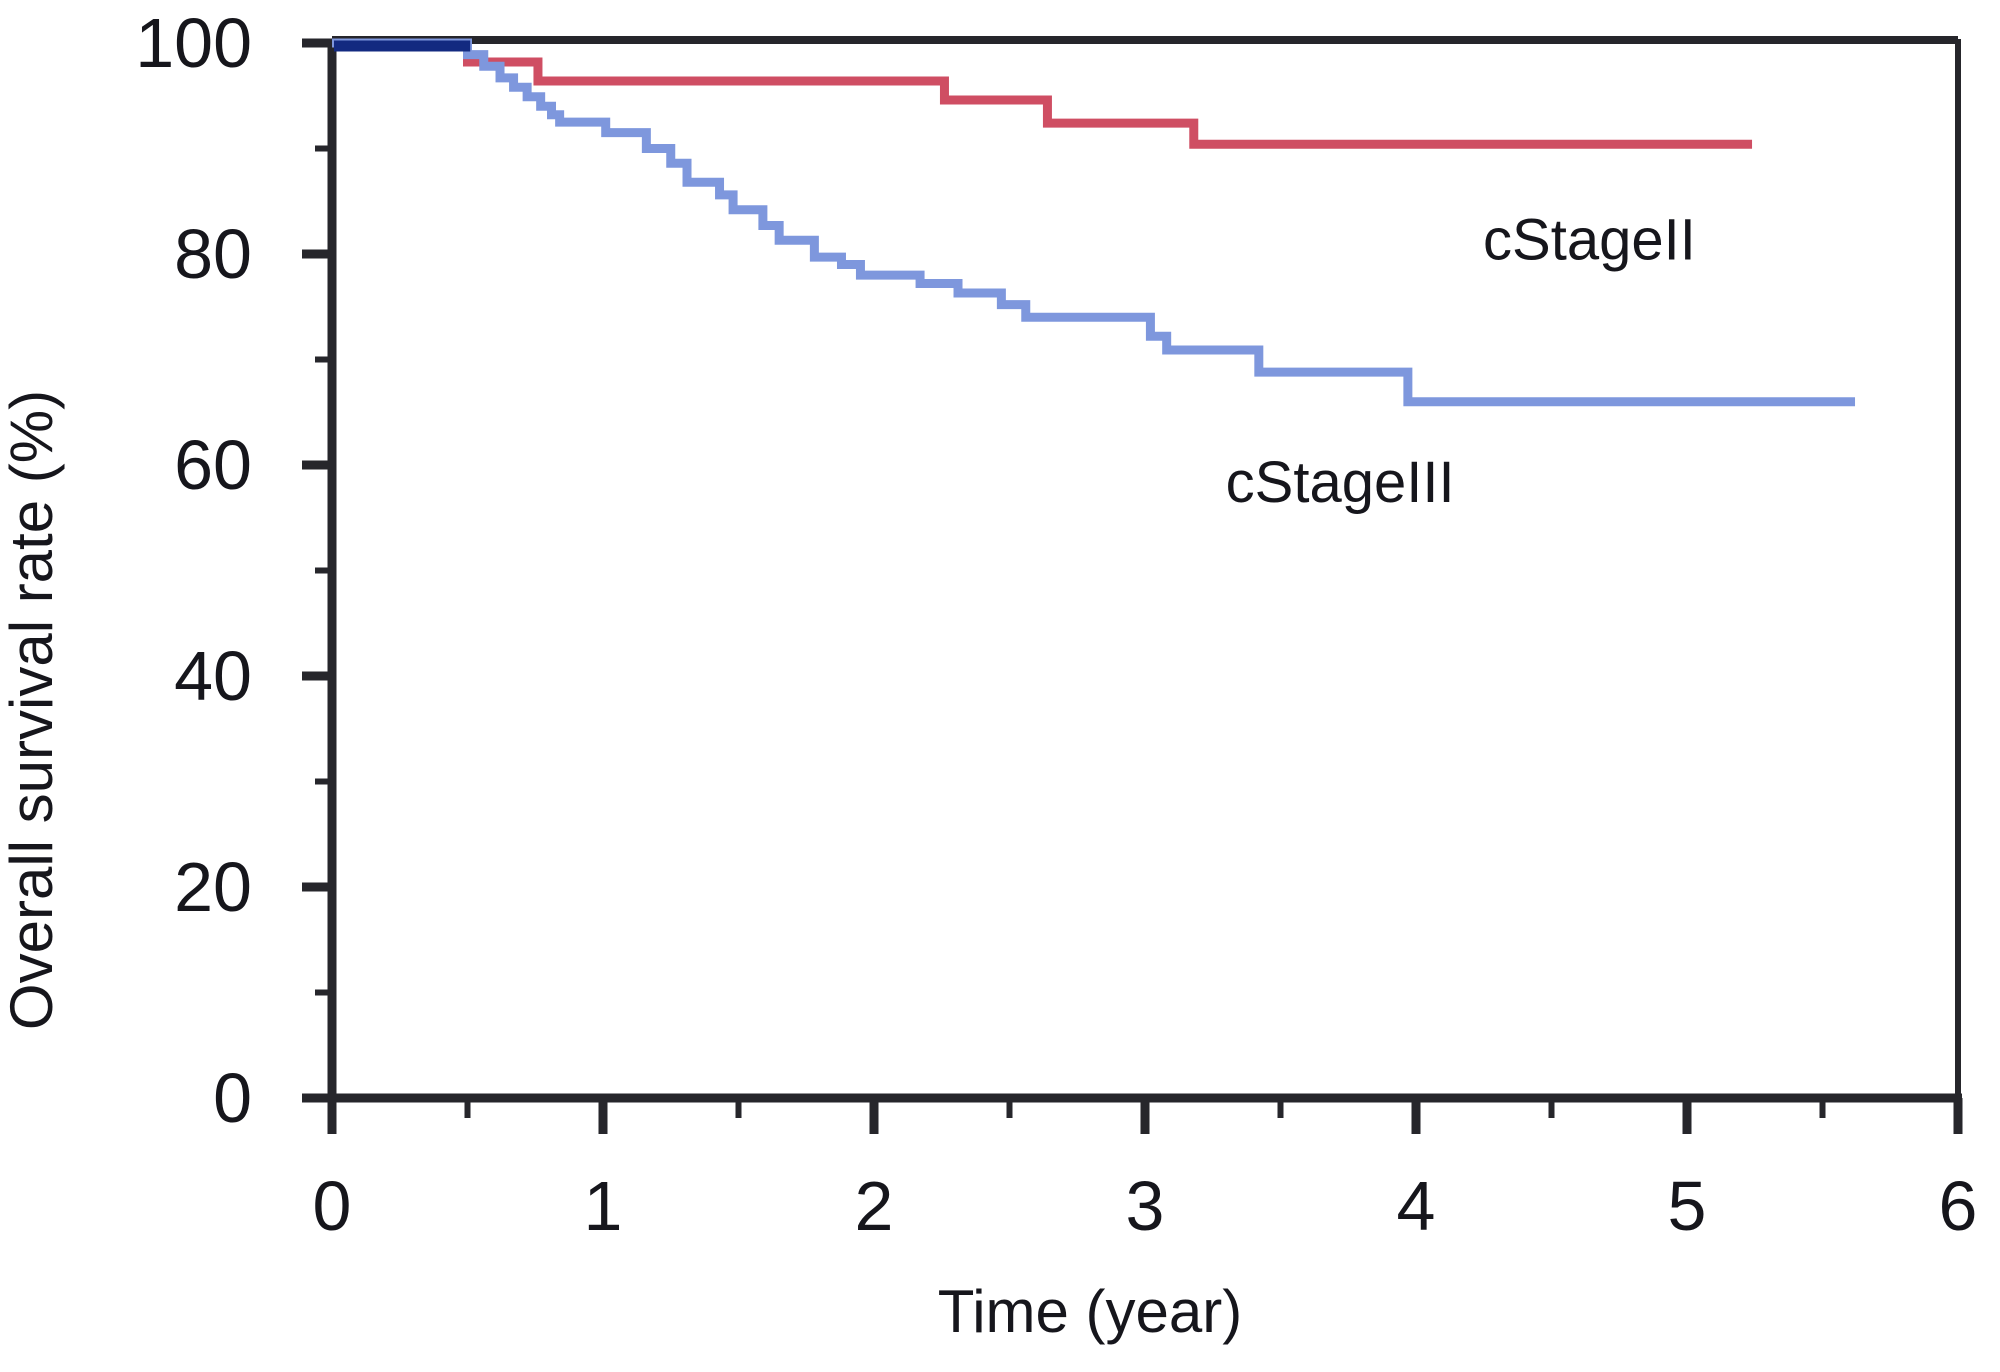  What do you see at coordinates (193, 43) in the screenshot?
I see `y-tick-label: 100` at bounding box center [193, 43].